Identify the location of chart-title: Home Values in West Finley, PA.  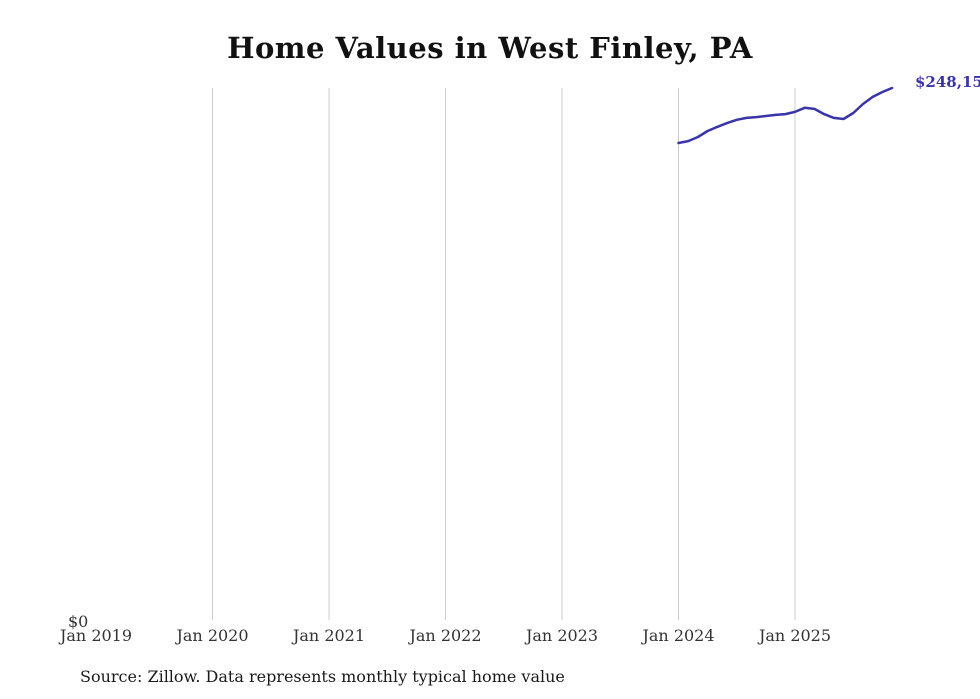
(490, 48).